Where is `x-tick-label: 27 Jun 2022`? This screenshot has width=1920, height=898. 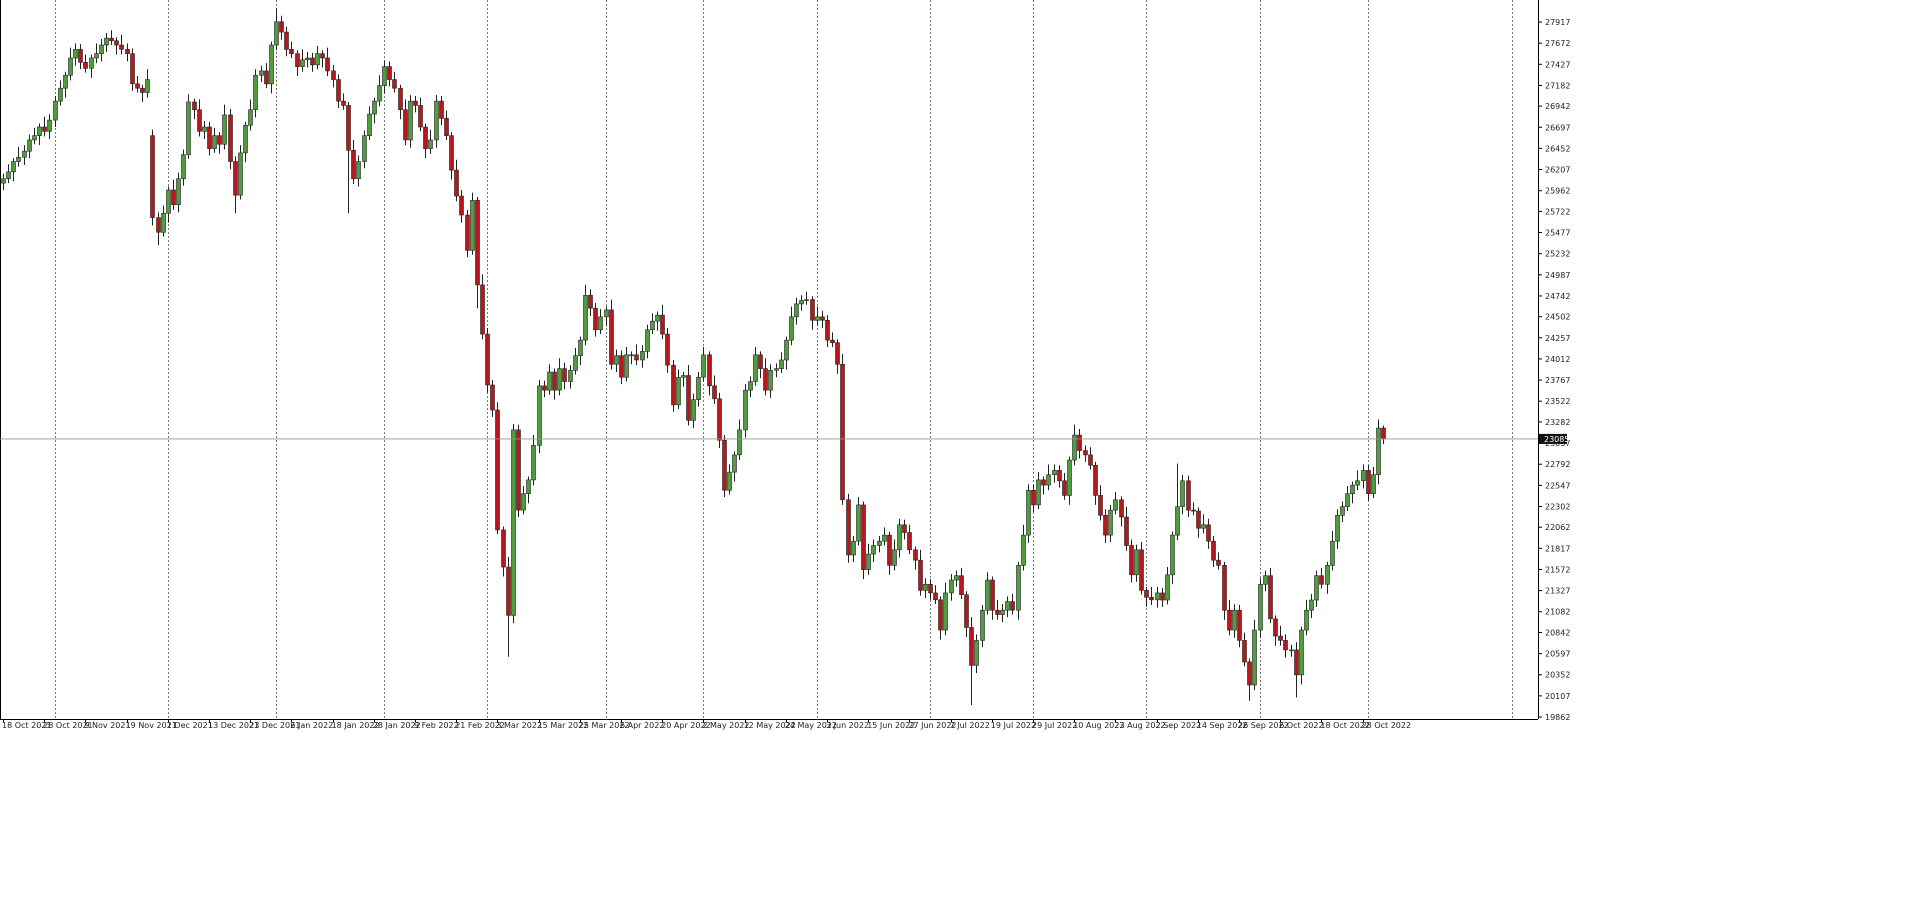 x-tick-label: 27 Jun 2022 is located at coordinates (932, 725).